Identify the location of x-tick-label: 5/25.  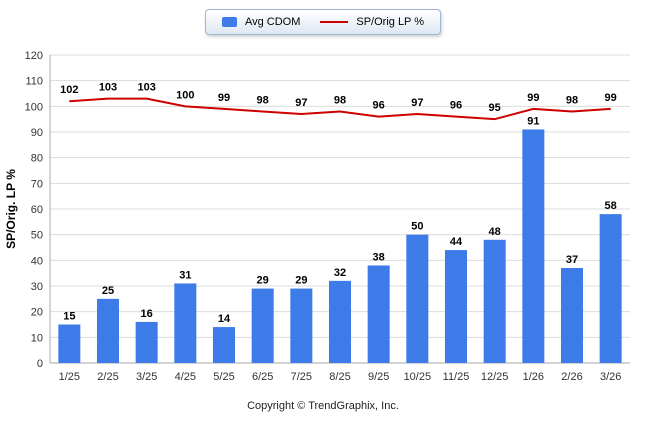
(223, 377).